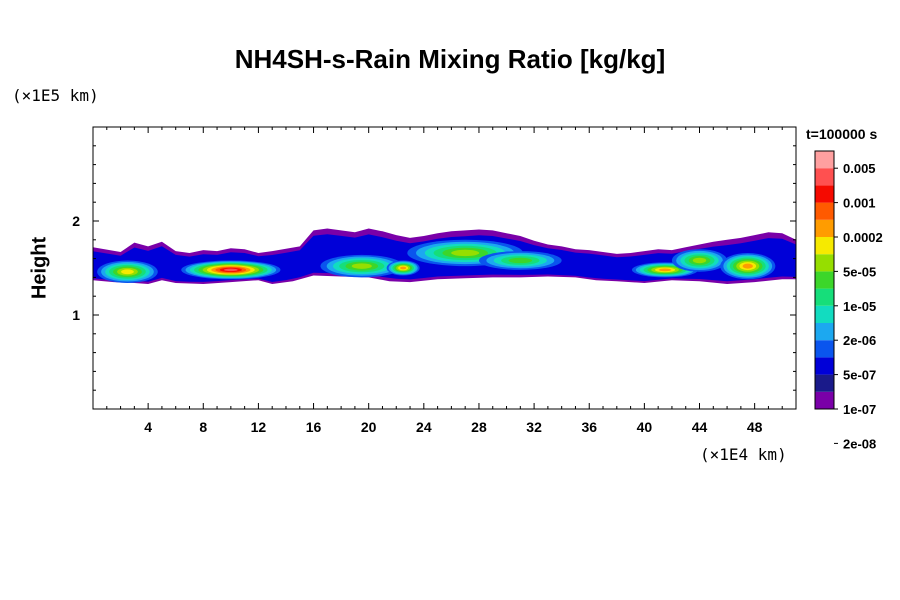 This screenshot has width=900, height=600. What do you see at coordinates (743, 454) in the screenshot?
I see `x-axis-unit: (×1E4 km)` at bounding box center [743, 454].